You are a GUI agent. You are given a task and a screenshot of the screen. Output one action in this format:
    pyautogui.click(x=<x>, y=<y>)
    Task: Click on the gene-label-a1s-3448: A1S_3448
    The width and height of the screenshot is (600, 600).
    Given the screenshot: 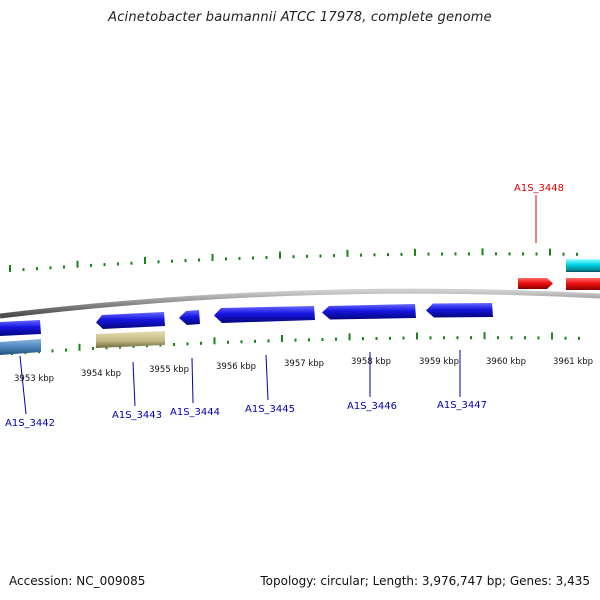 What is the action you would take?
    pyautogui.click(x=539, y=188)
    